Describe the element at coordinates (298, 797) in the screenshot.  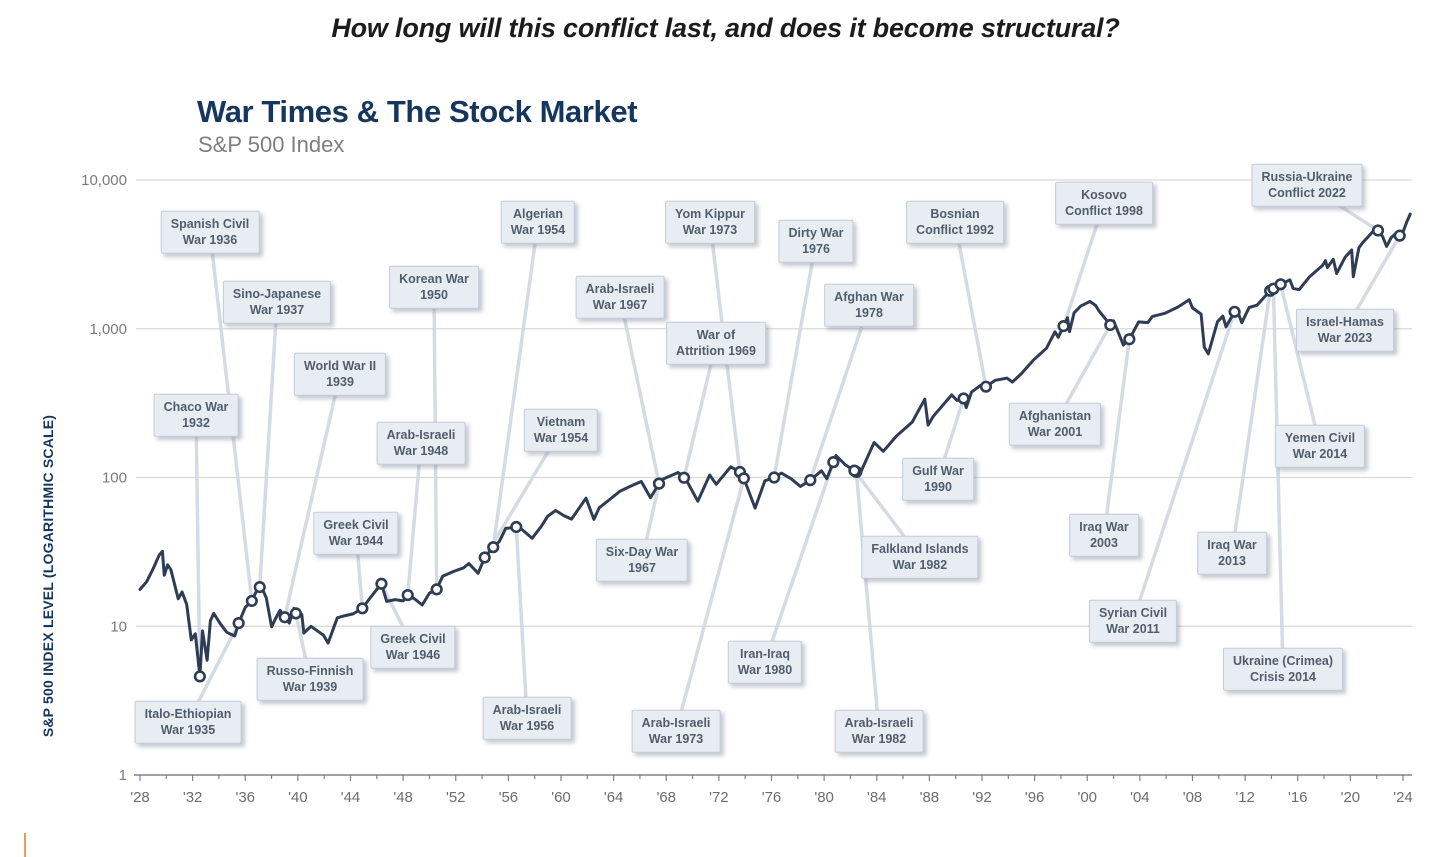
I see `x-tick-label: '40` at that location.